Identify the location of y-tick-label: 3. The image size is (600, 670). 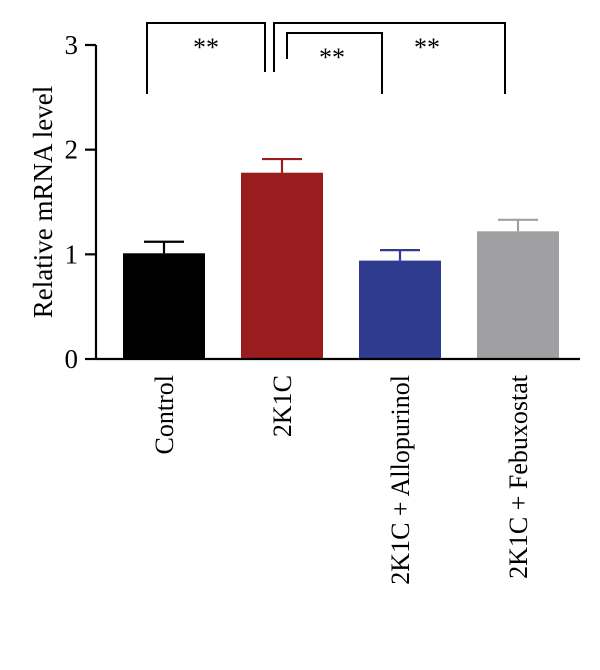
(72, 45).